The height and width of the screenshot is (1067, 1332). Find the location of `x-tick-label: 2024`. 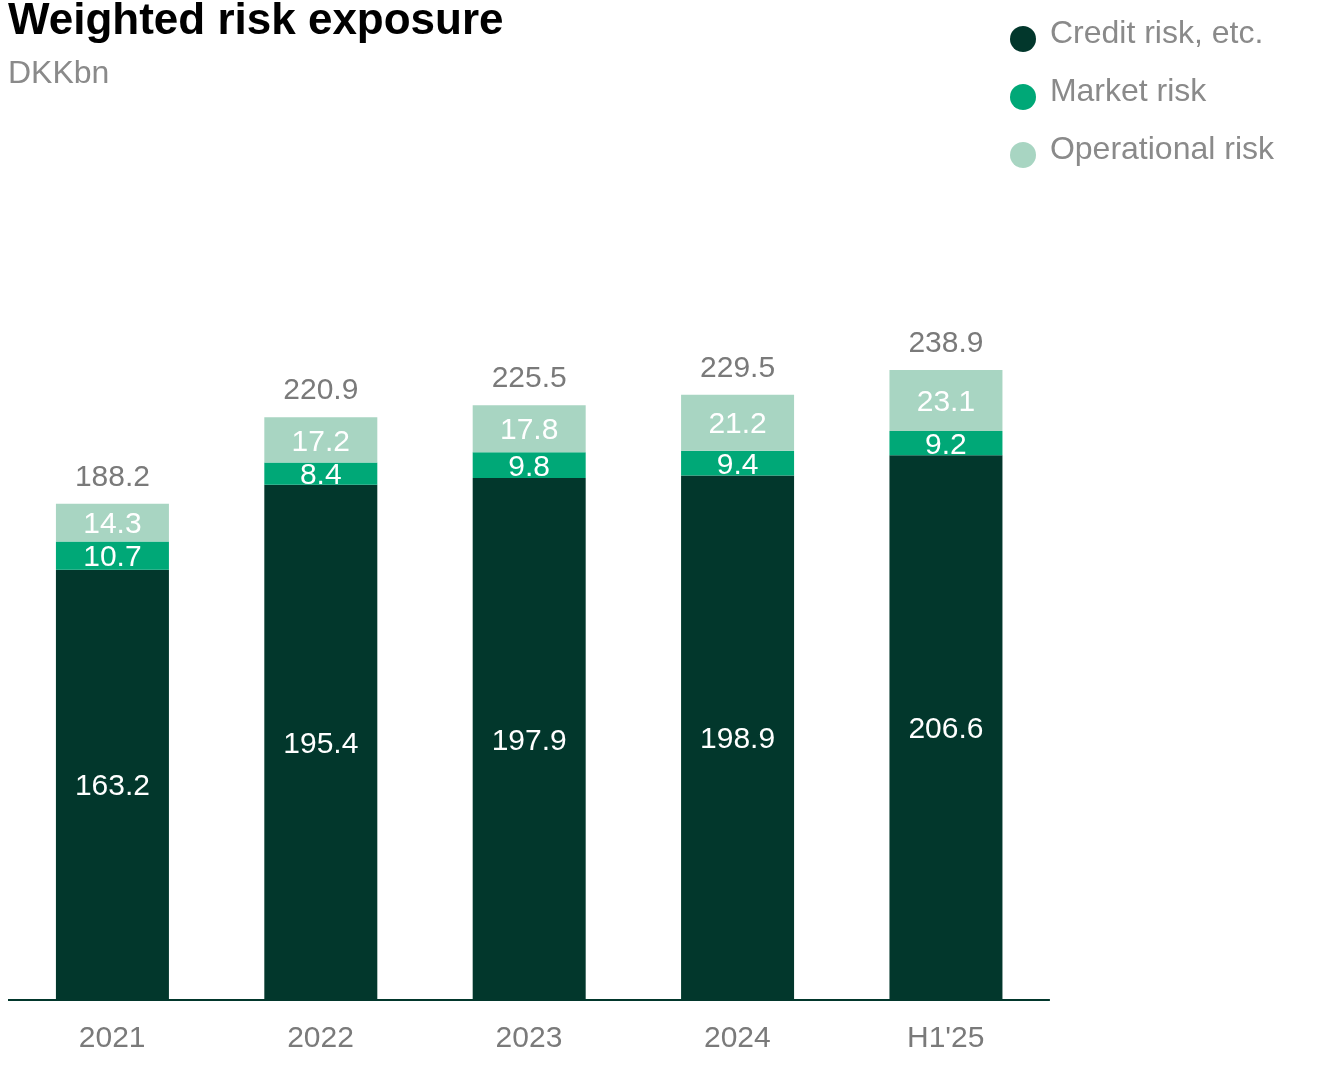

x-tick-label: 2024 is located at coordinates (737, 1037).